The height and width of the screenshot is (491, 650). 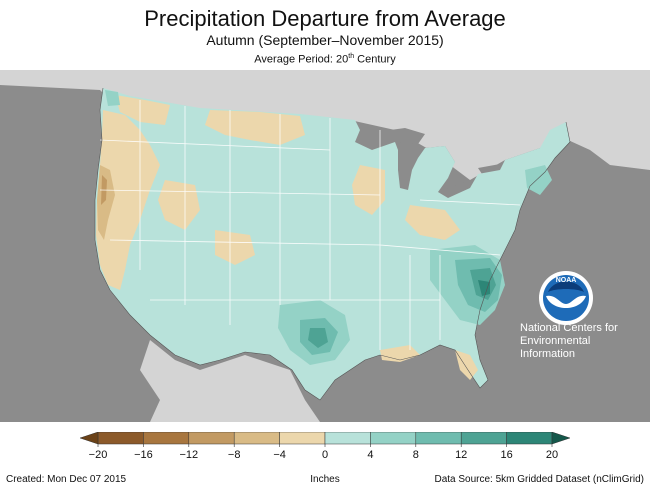 What do you see at coordinates (325, 40) in the screenshot?
I see `map-subtitle: Autumn (September–November 2015)` at bounding box center [325, 40].